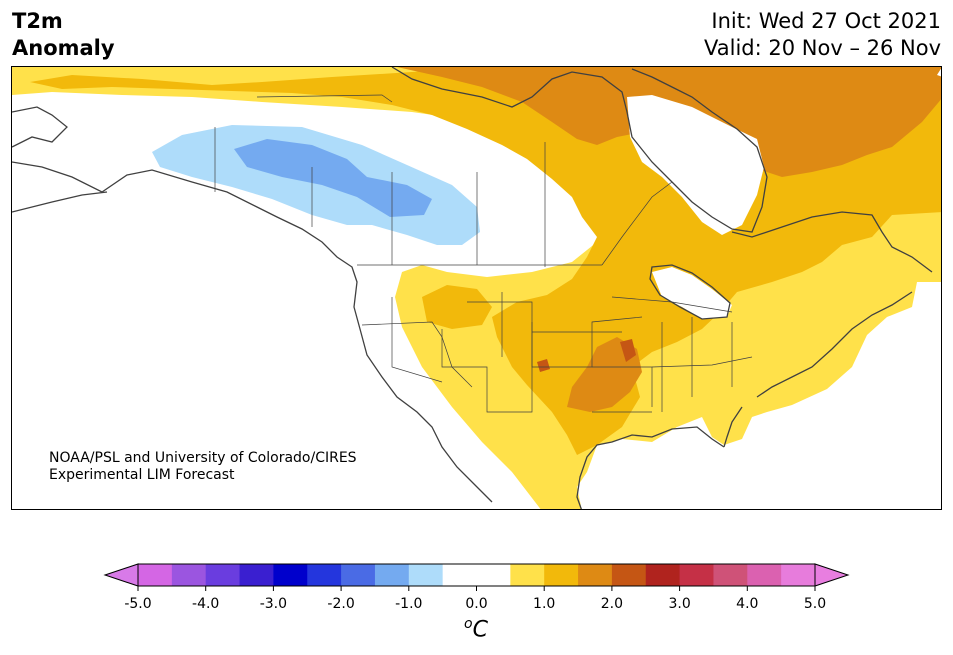 Image resolution: width=953 pixels, height=655 pixels. What do you see at coordinates (832, 575) in the screenshot?
I see `colorbar-overflow` at bounding box center [832, 575].